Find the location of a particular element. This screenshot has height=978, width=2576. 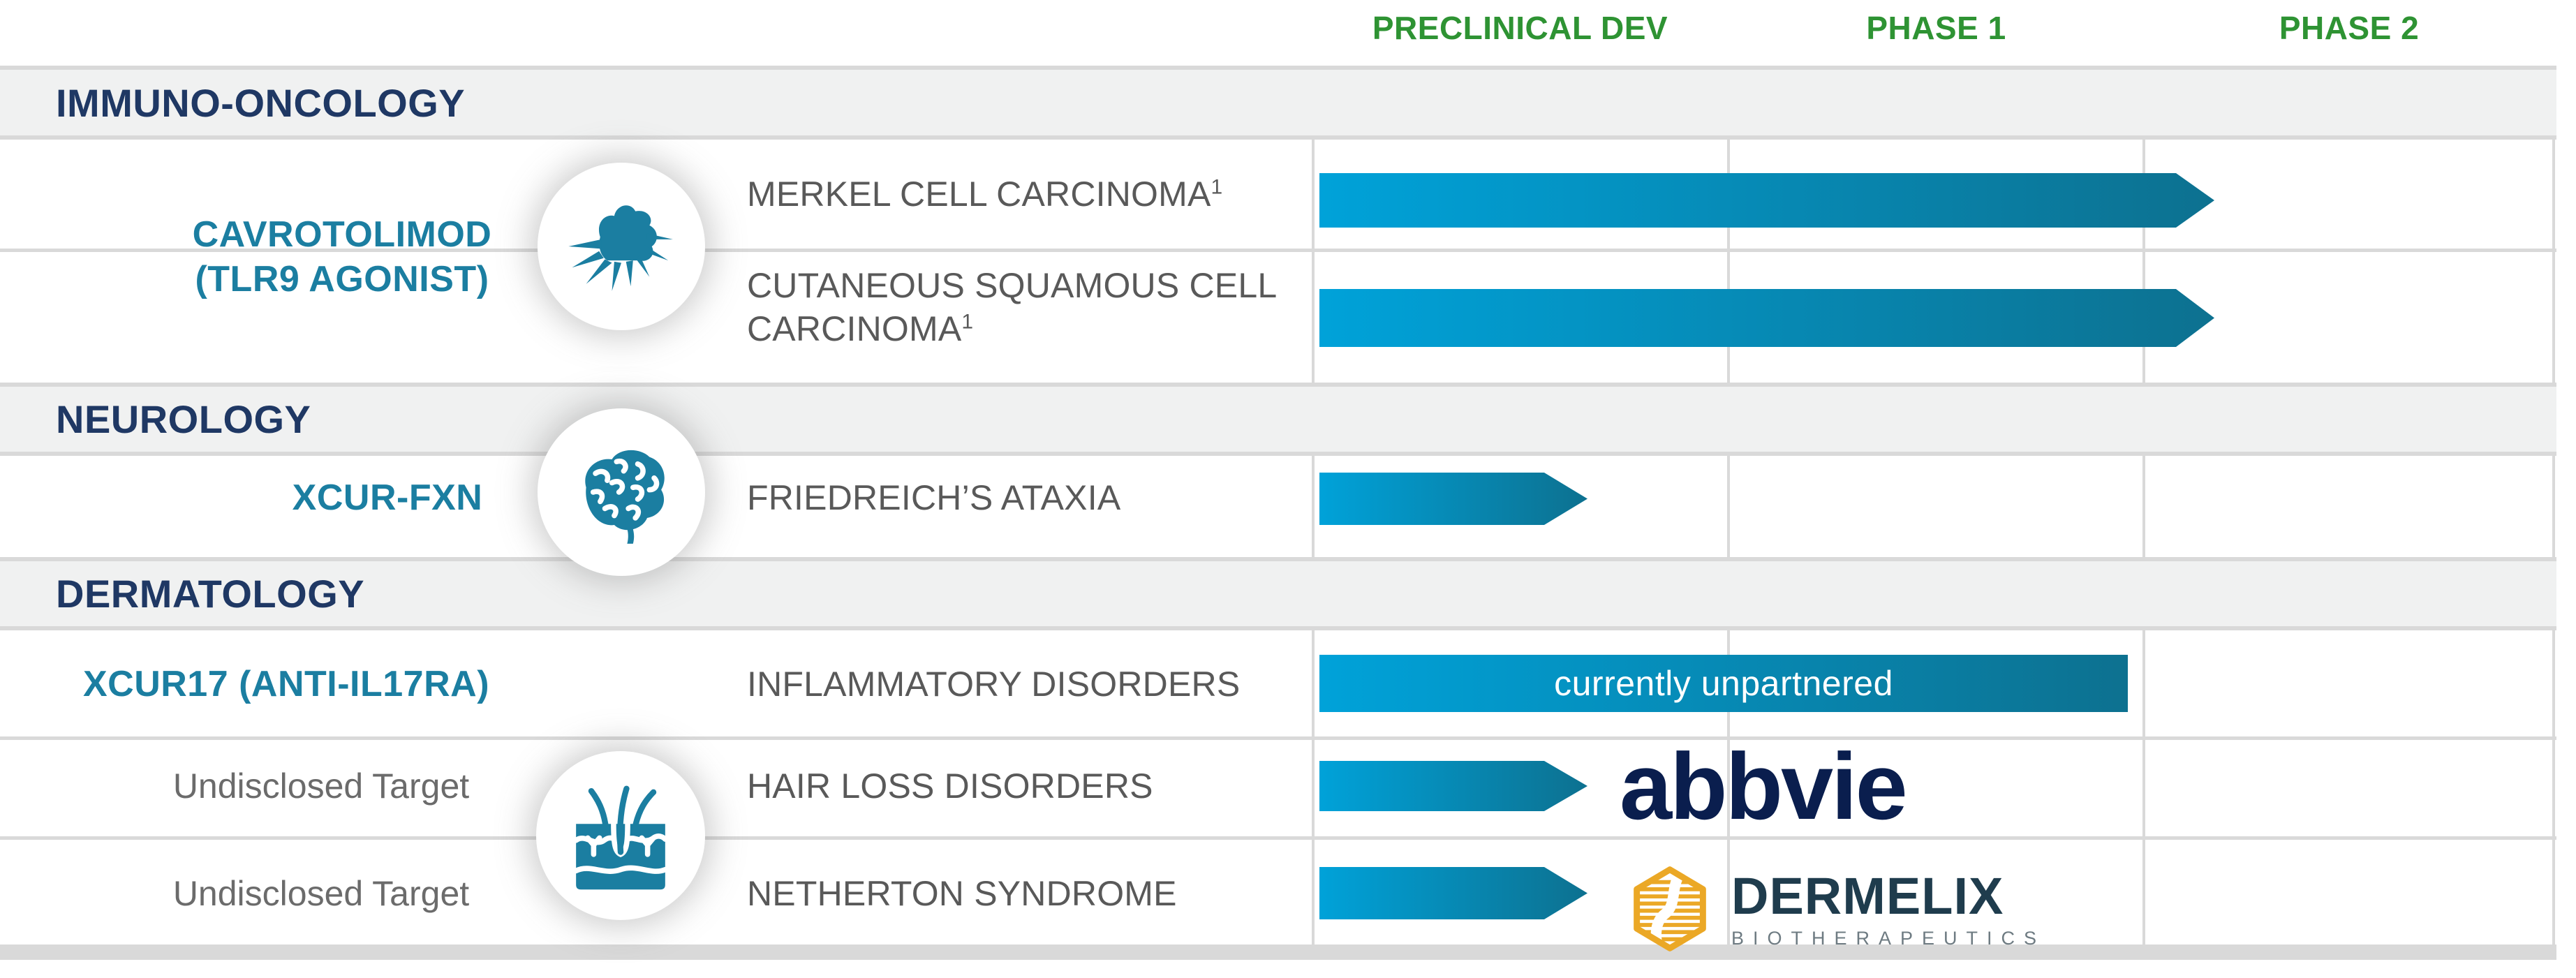

progress-bar-hairloss-preclinical is located at coordinates (1453, 786).